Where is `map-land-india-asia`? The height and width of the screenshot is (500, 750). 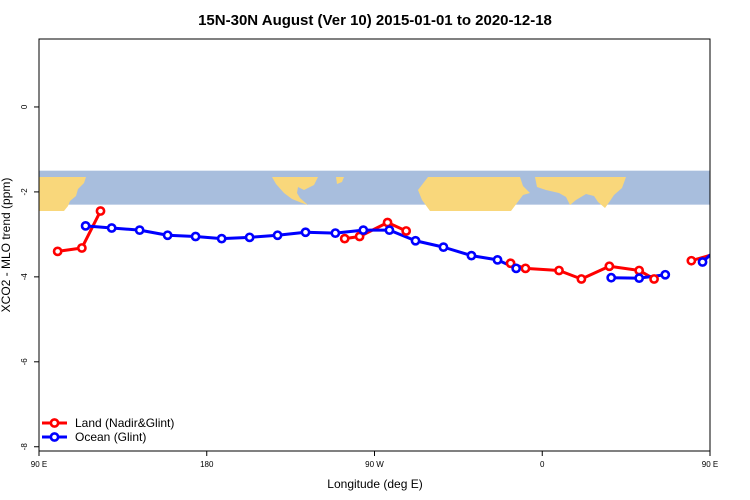
map-land-india-asia is located at coordinates (580, 192).